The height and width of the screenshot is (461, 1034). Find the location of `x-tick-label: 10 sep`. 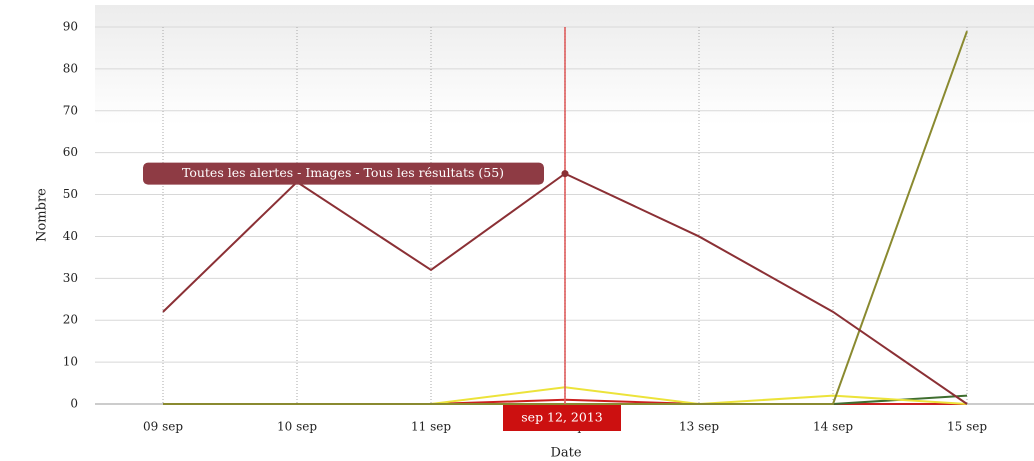

x-tick-label: 10 sep is located at coordinates (297, 427).